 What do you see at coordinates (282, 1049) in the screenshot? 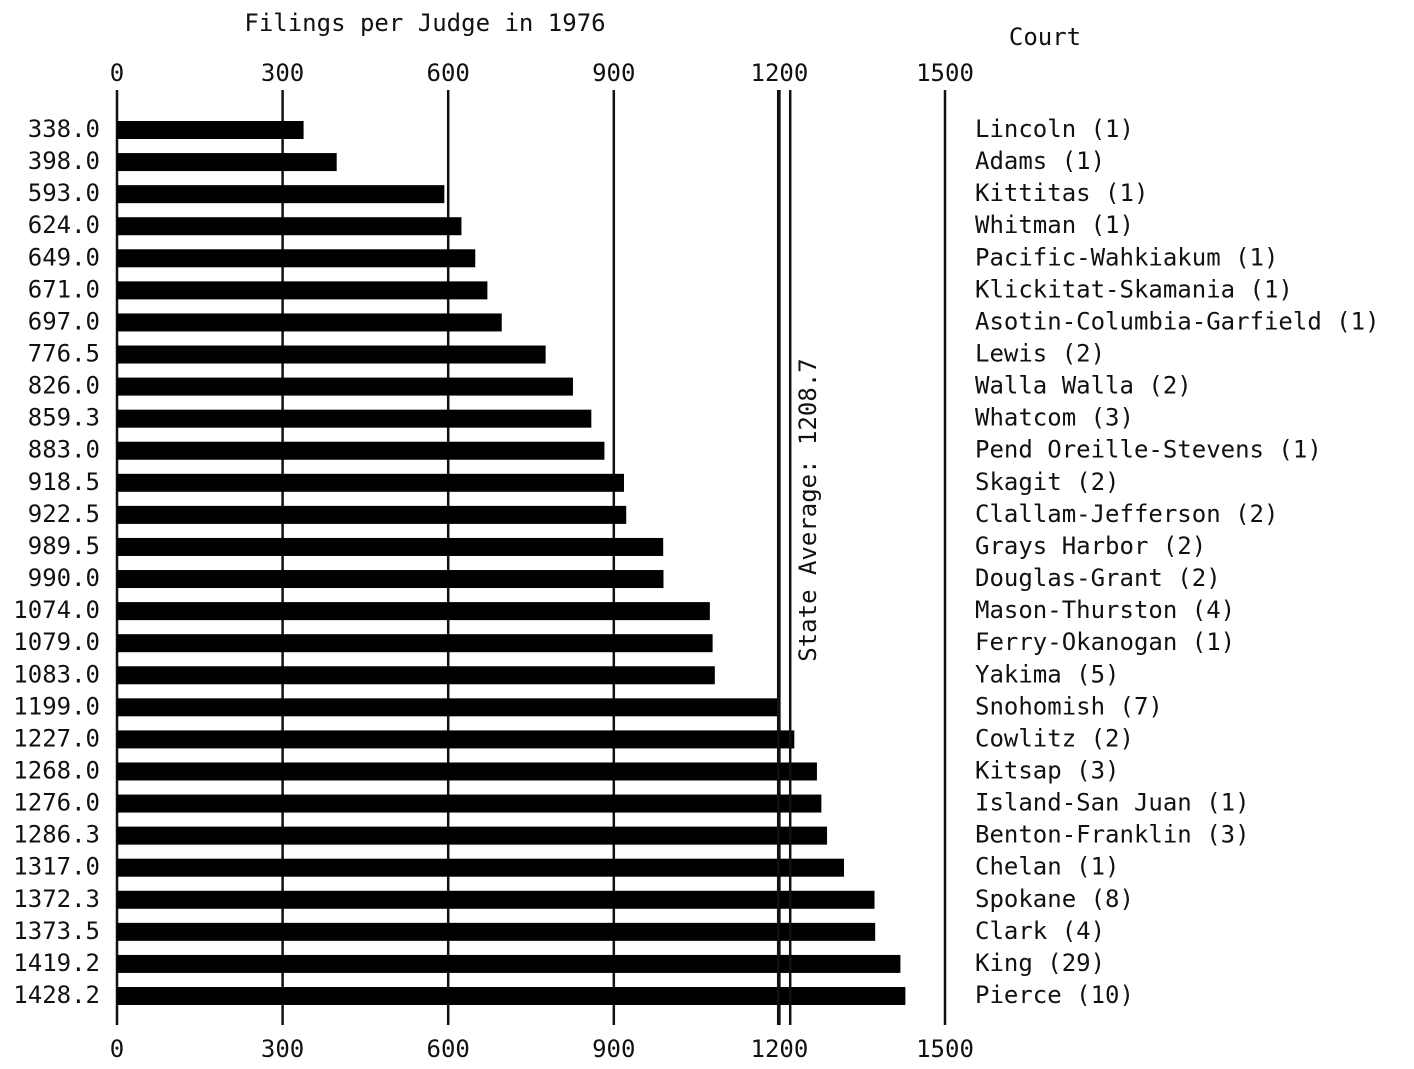
I see `x-tick-label-bottom: 300` at bounding box center [282, 1049].